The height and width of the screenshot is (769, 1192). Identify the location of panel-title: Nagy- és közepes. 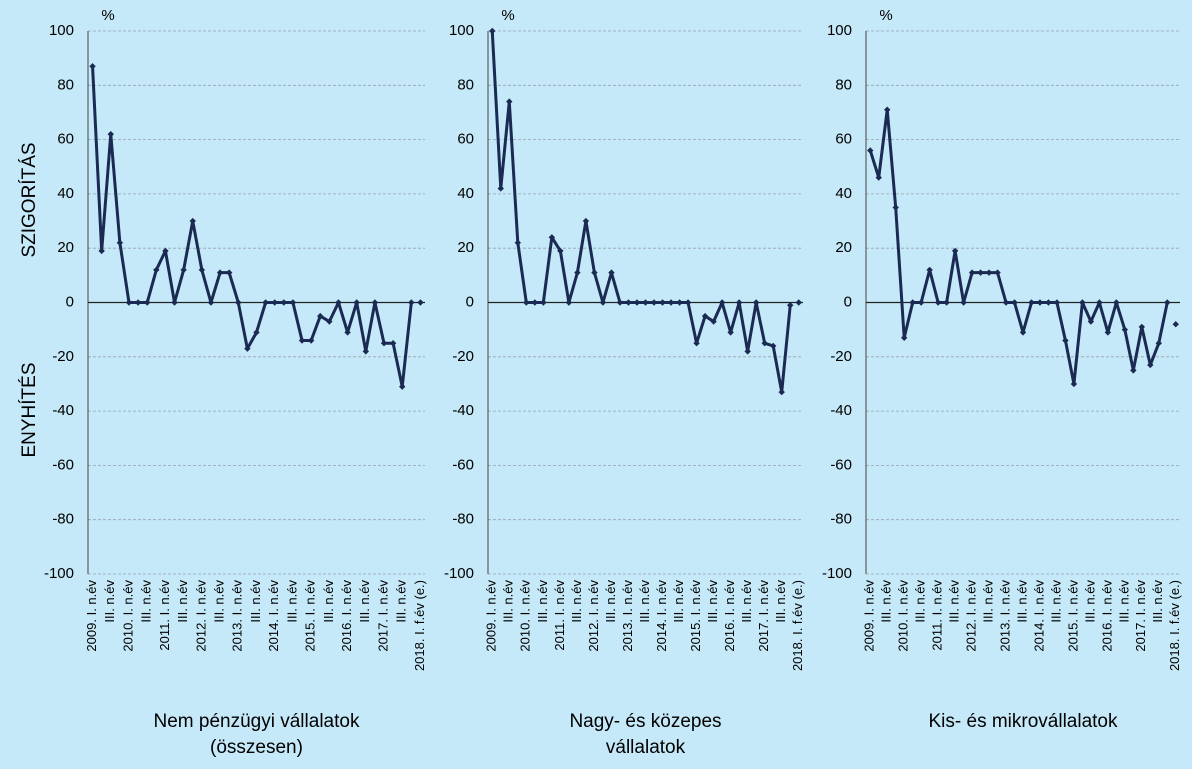
(645, 721).